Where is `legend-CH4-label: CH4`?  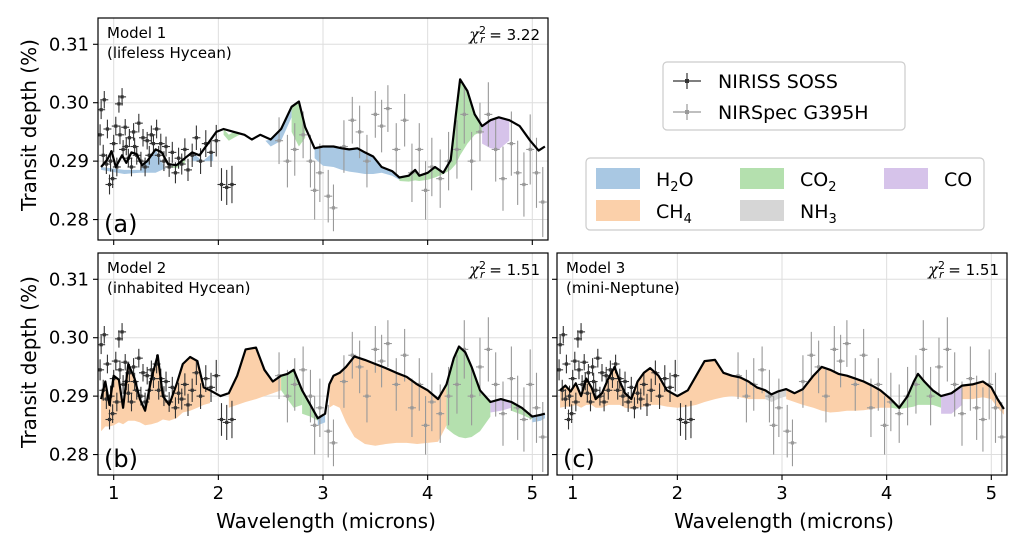
legend-CH4-label: CH4 is located at coordinates (674, 214).